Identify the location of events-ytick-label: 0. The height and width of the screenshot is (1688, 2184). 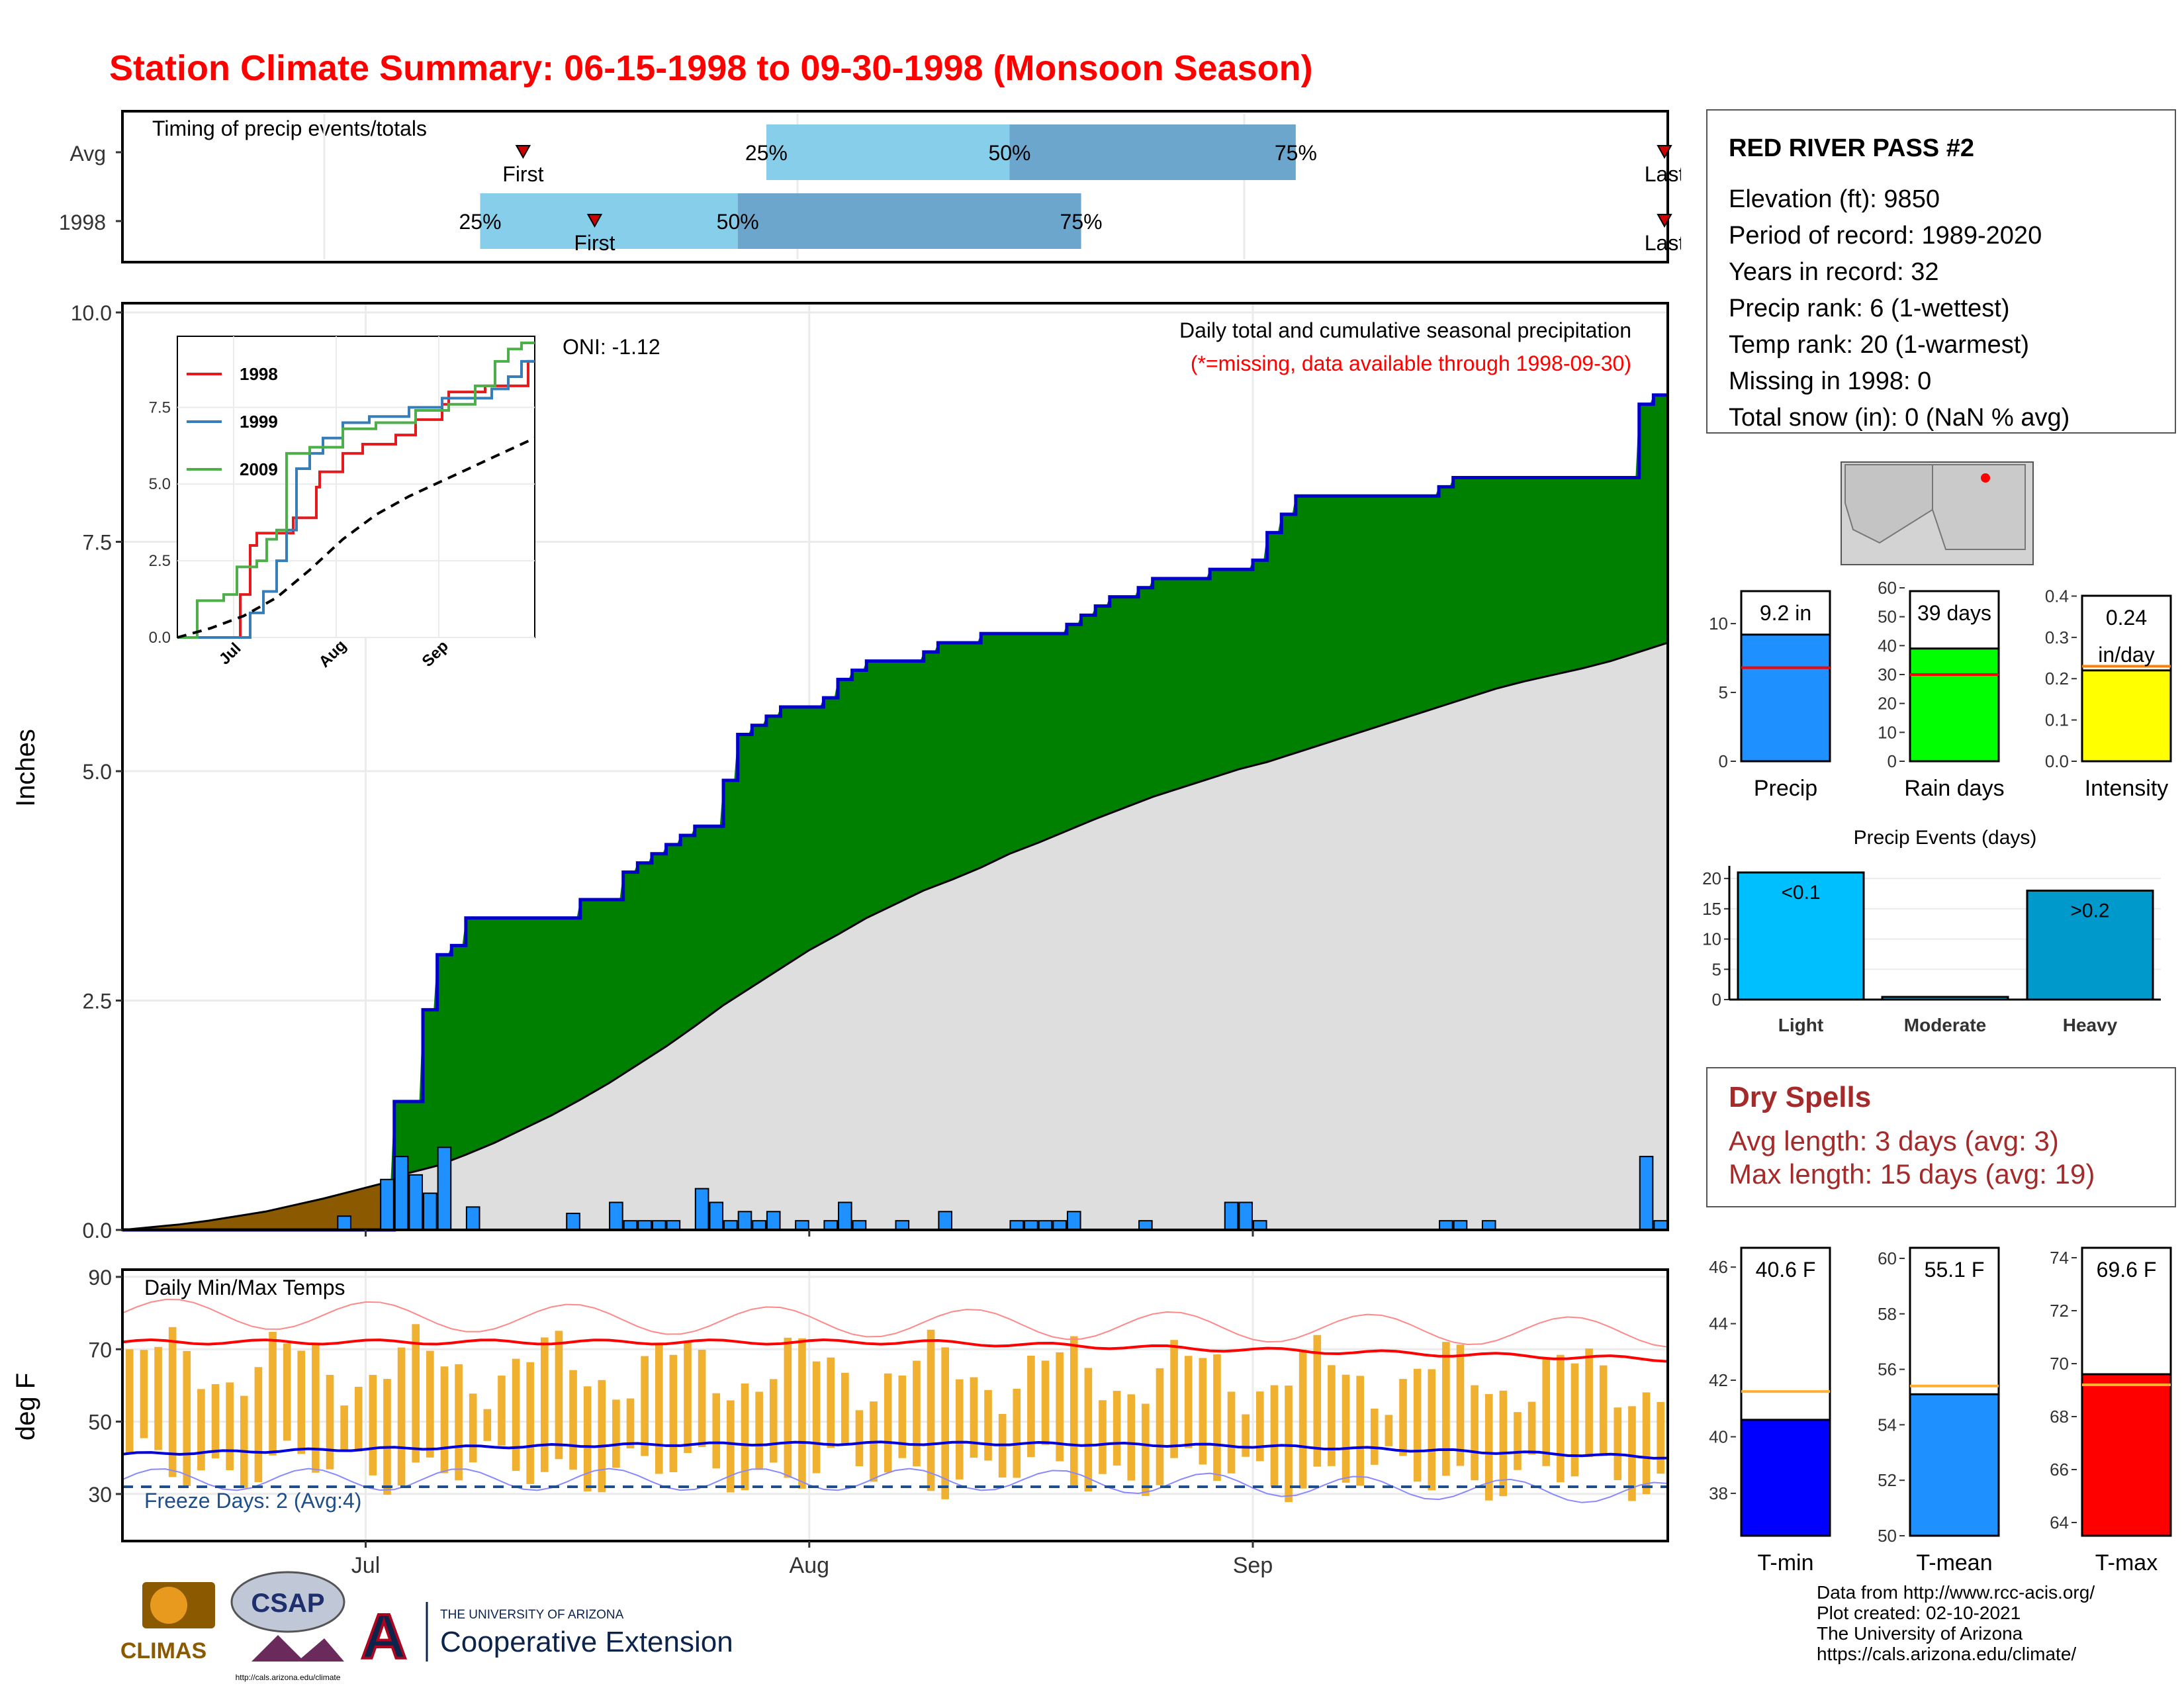
(1716, 999).